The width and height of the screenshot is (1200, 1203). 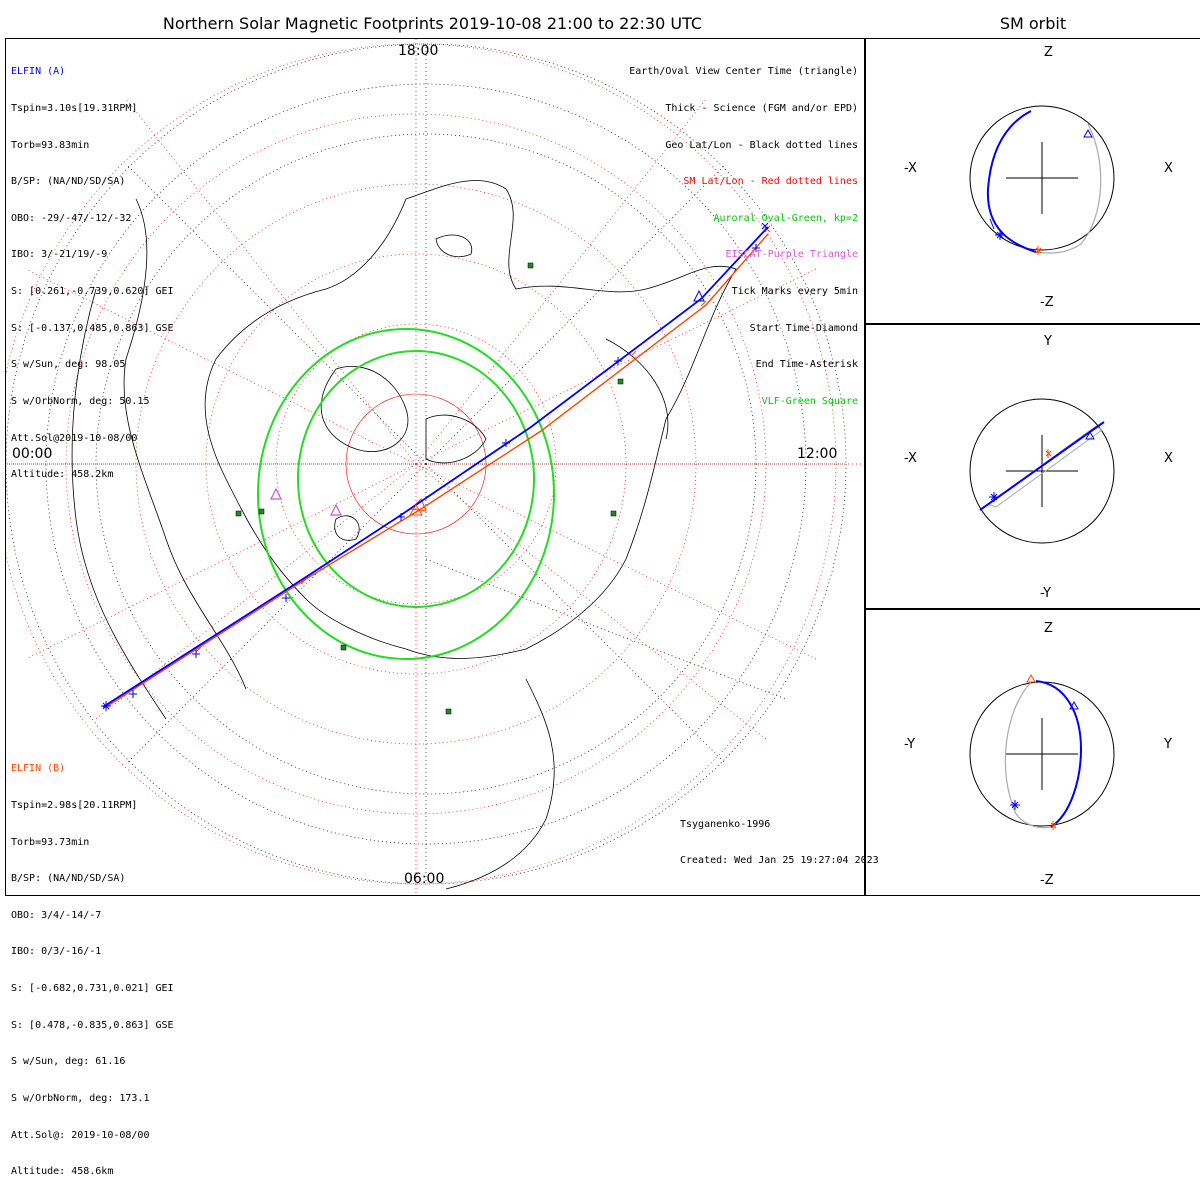 I want to click on elfin-b-line: IBO: 0/3/-16/-1, so click(x=56, y=952).